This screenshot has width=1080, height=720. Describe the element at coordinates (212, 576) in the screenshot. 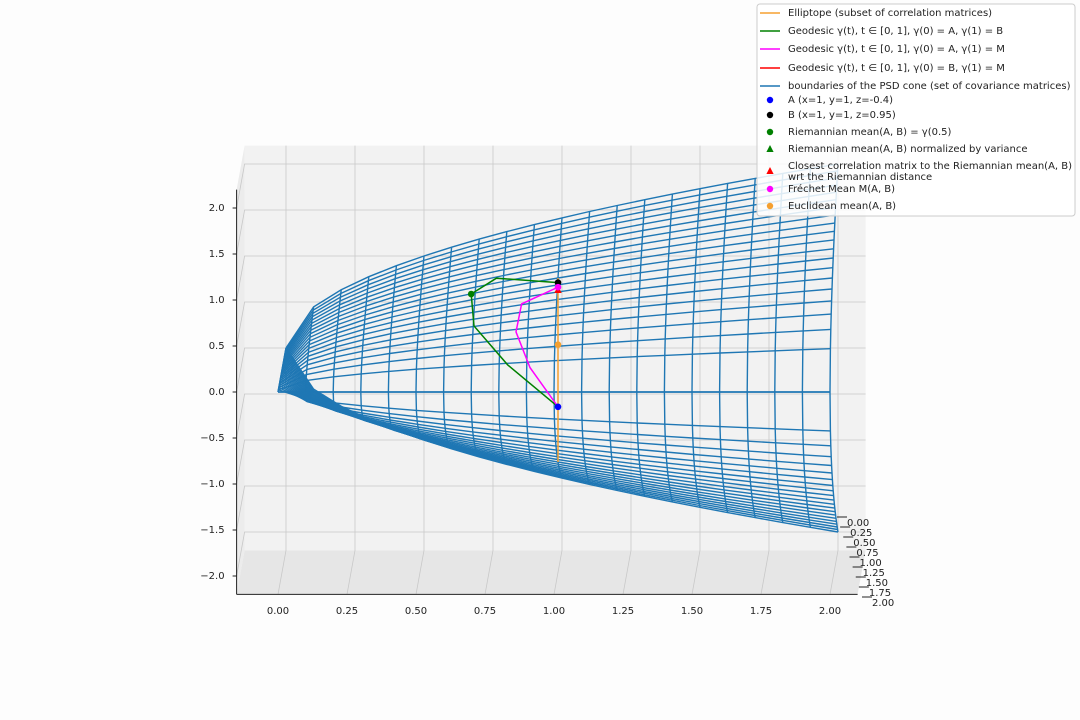

I see `z-tick-label: −2.0` at that location.